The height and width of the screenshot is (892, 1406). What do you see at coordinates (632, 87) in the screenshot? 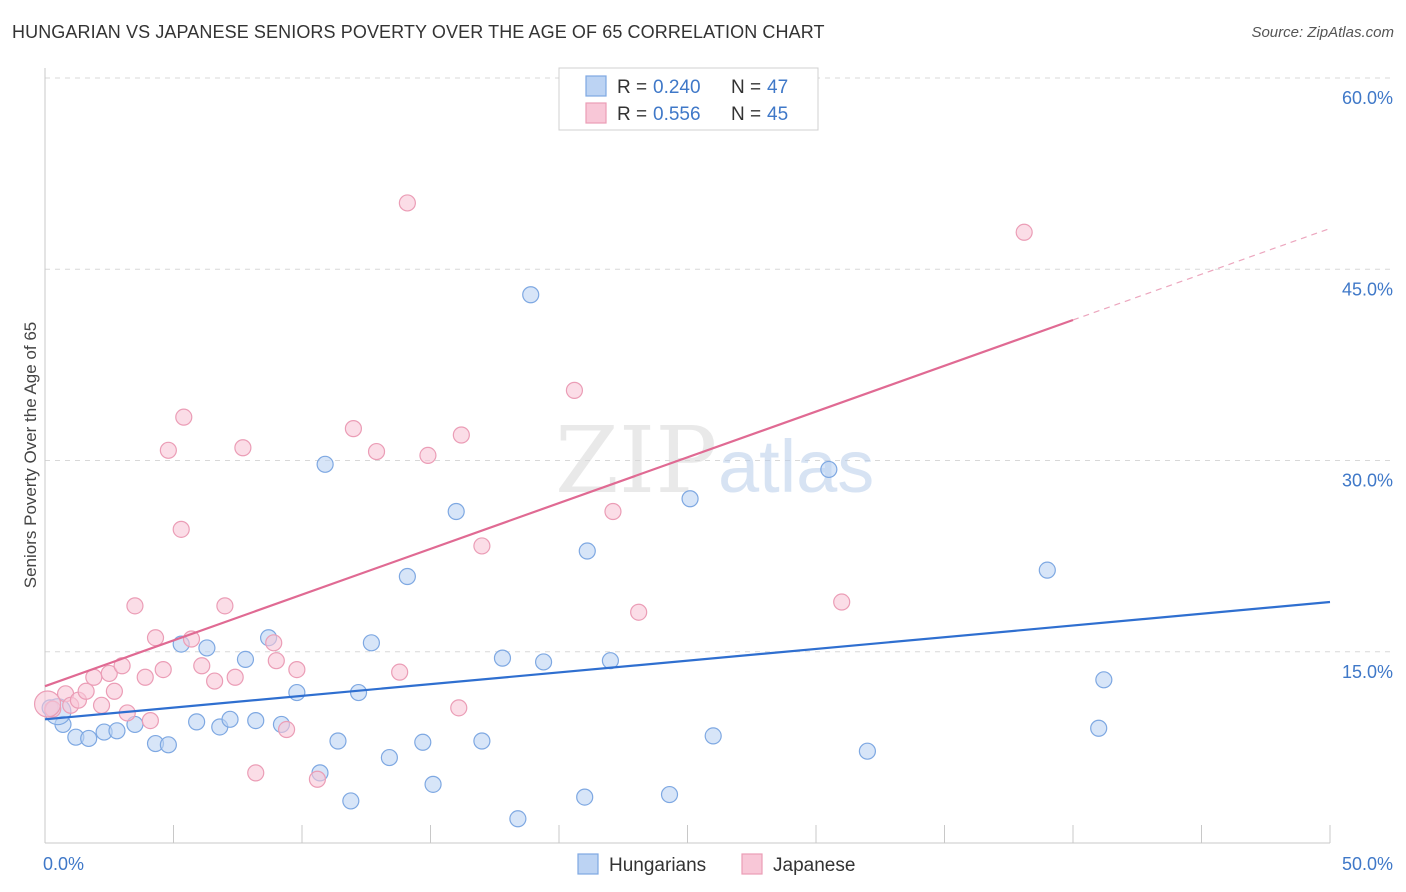
I see `legend-r-label-1: R =` at bounding box center [632, 87].